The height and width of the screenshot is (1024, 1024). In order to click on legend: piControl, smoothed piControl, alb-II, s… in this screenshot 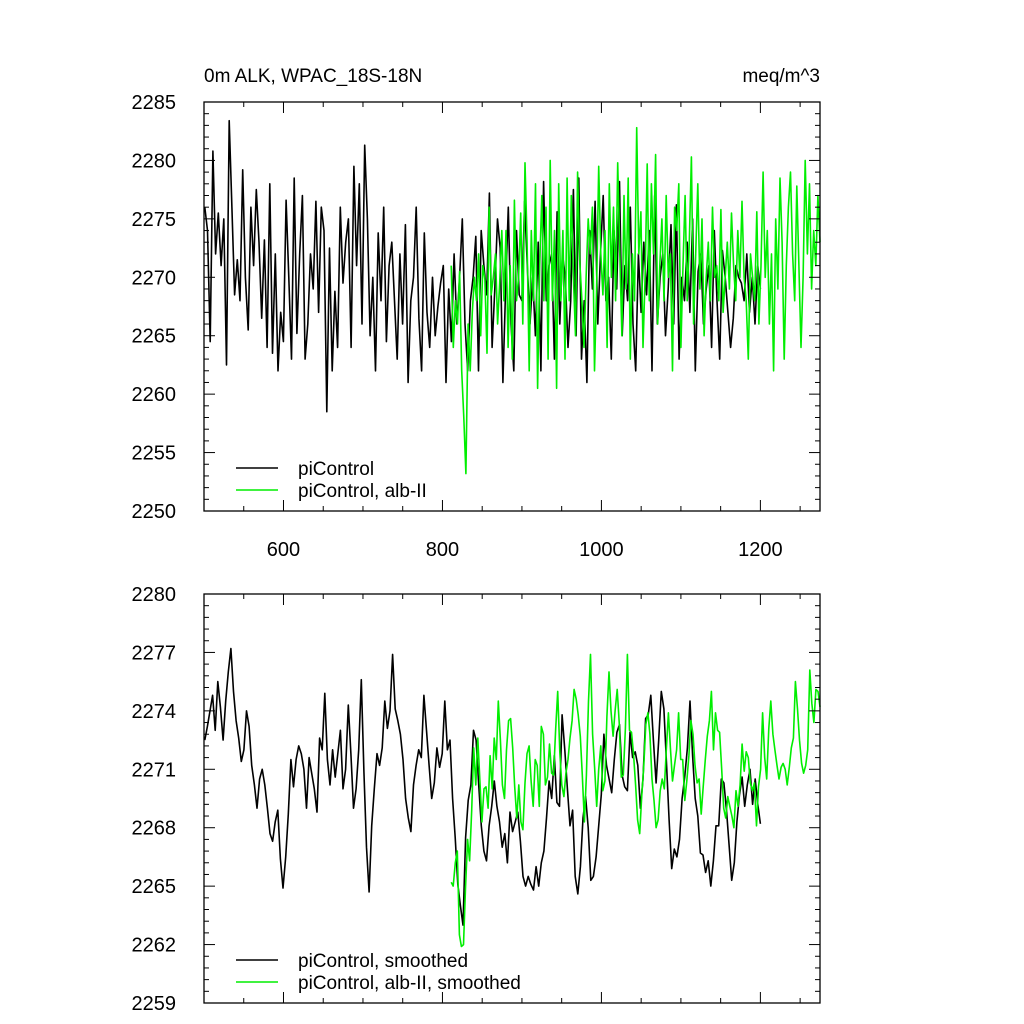, I will do `click(378, 972)`.